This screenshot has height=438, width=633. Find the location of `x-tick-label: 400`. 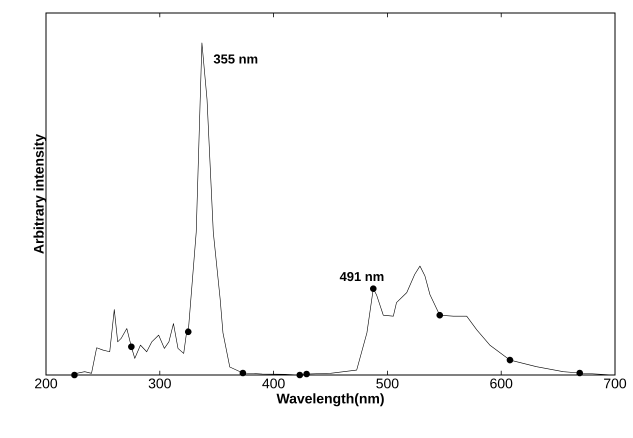

x-tick-label: 400 is located at coordinates (273, 383).